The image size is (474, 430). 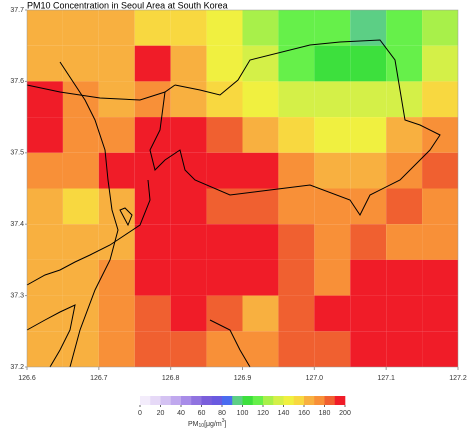 What do you see at coordinates (202, 426) in the screenshot?
I see `label-part: 10` at bounding box center [202, 426].